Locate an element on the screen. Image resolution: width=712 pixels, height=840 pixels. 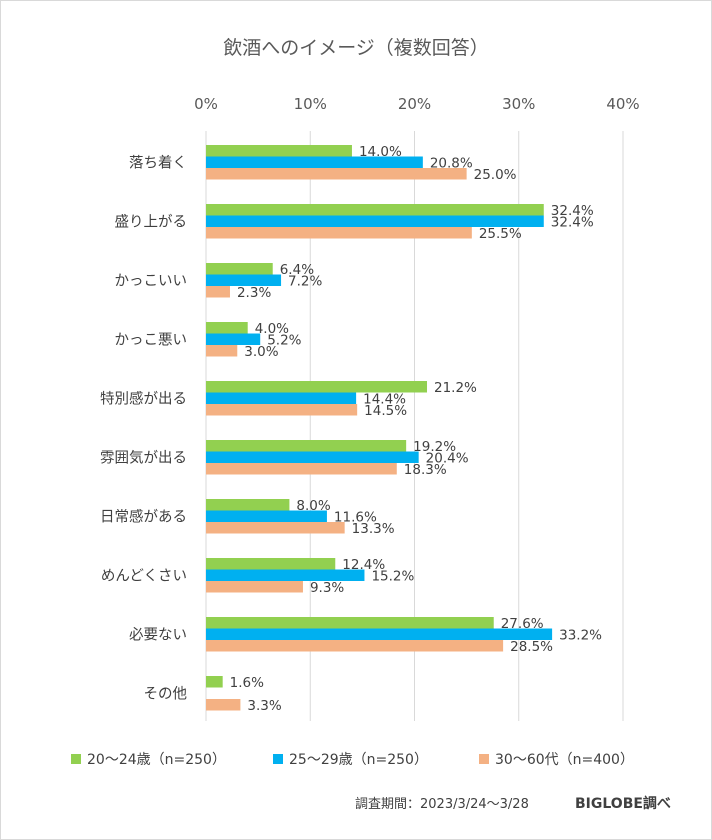
data-label: 20.8% is located at coordinates (451, 164).